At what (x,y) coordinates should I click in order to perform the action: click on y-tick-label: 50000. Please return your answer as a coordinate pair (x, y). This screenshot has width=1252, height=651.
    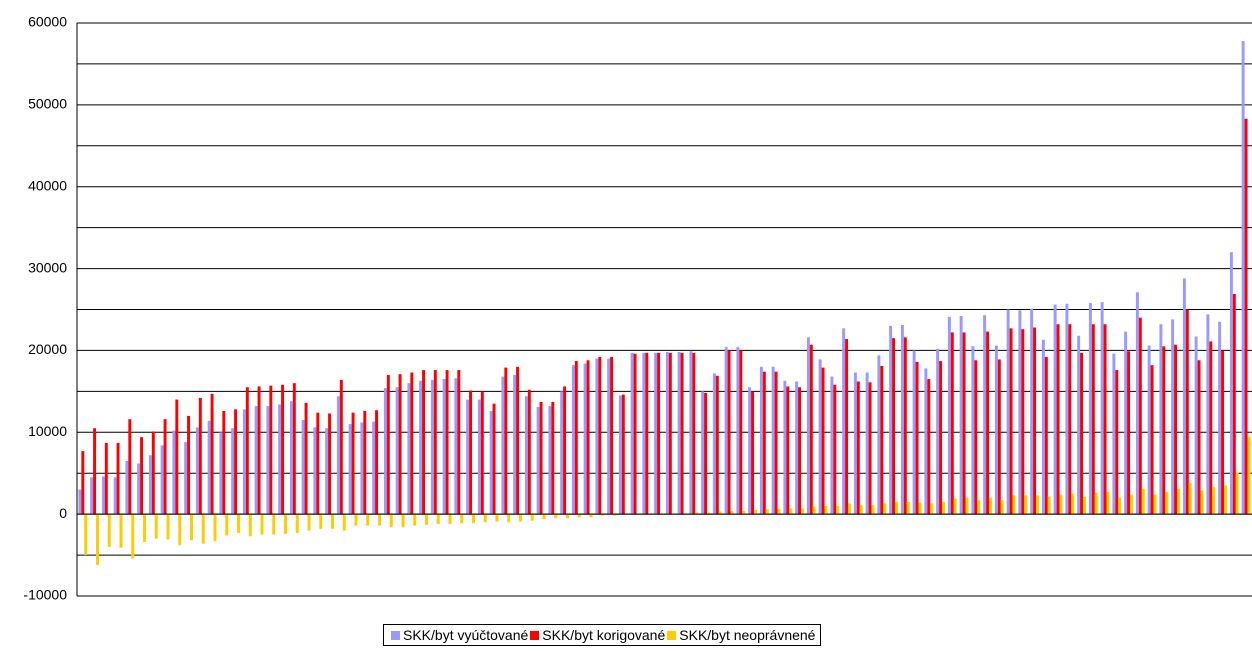
    Looking at the image, I should click on (47, 104).